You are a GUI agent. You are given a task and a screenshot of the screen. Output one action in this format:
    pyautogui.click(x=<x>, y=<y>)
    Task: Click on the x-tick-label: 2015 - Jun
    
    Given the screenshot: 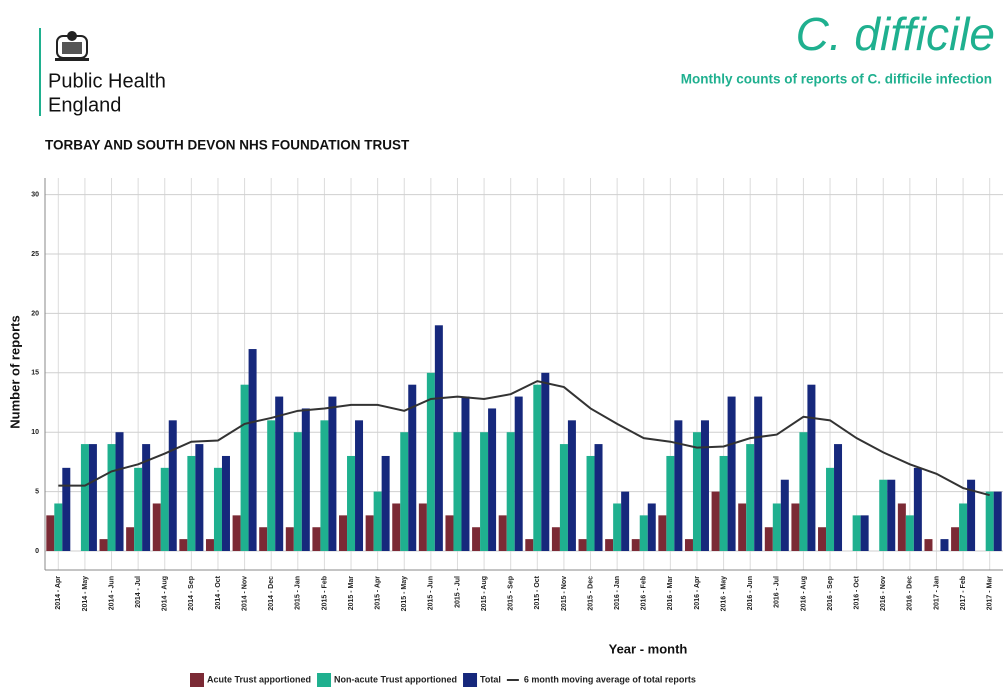 What is the action you would take?
    pyautogui.click(x=431, y=593)
    